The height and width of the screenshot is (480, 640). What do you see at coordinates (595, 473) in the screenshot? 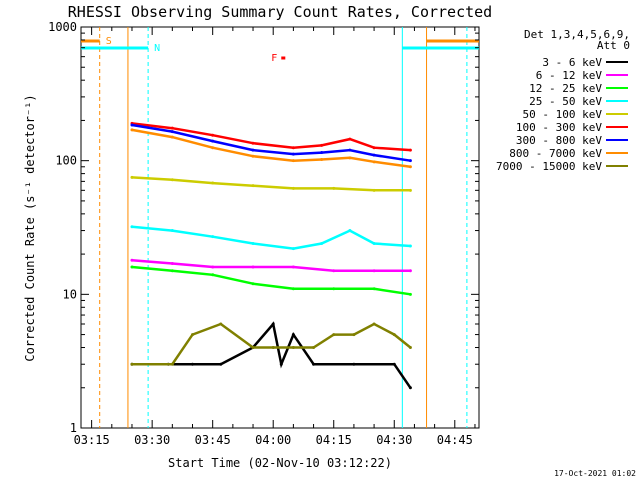
I see `timestamp: 17-Oct-2021 01:02` at bounding box center [595, 473].